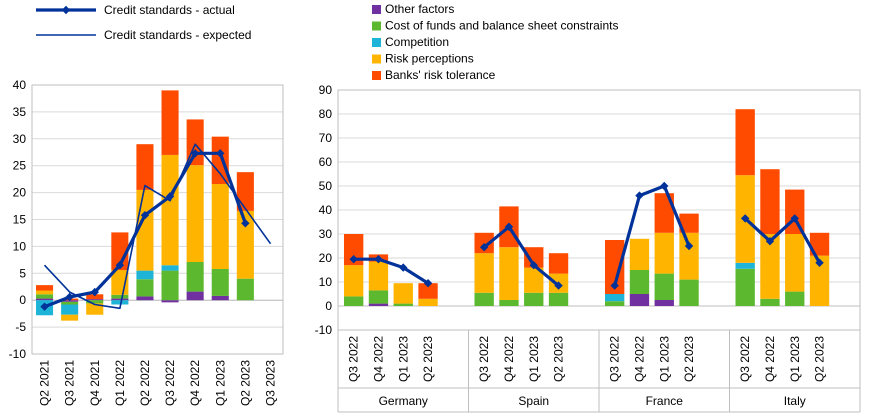 The image size is (887, 420). Describe the element at coordinates (376, 9) in the screenshot. I see `legend-swatch-other` at that location.